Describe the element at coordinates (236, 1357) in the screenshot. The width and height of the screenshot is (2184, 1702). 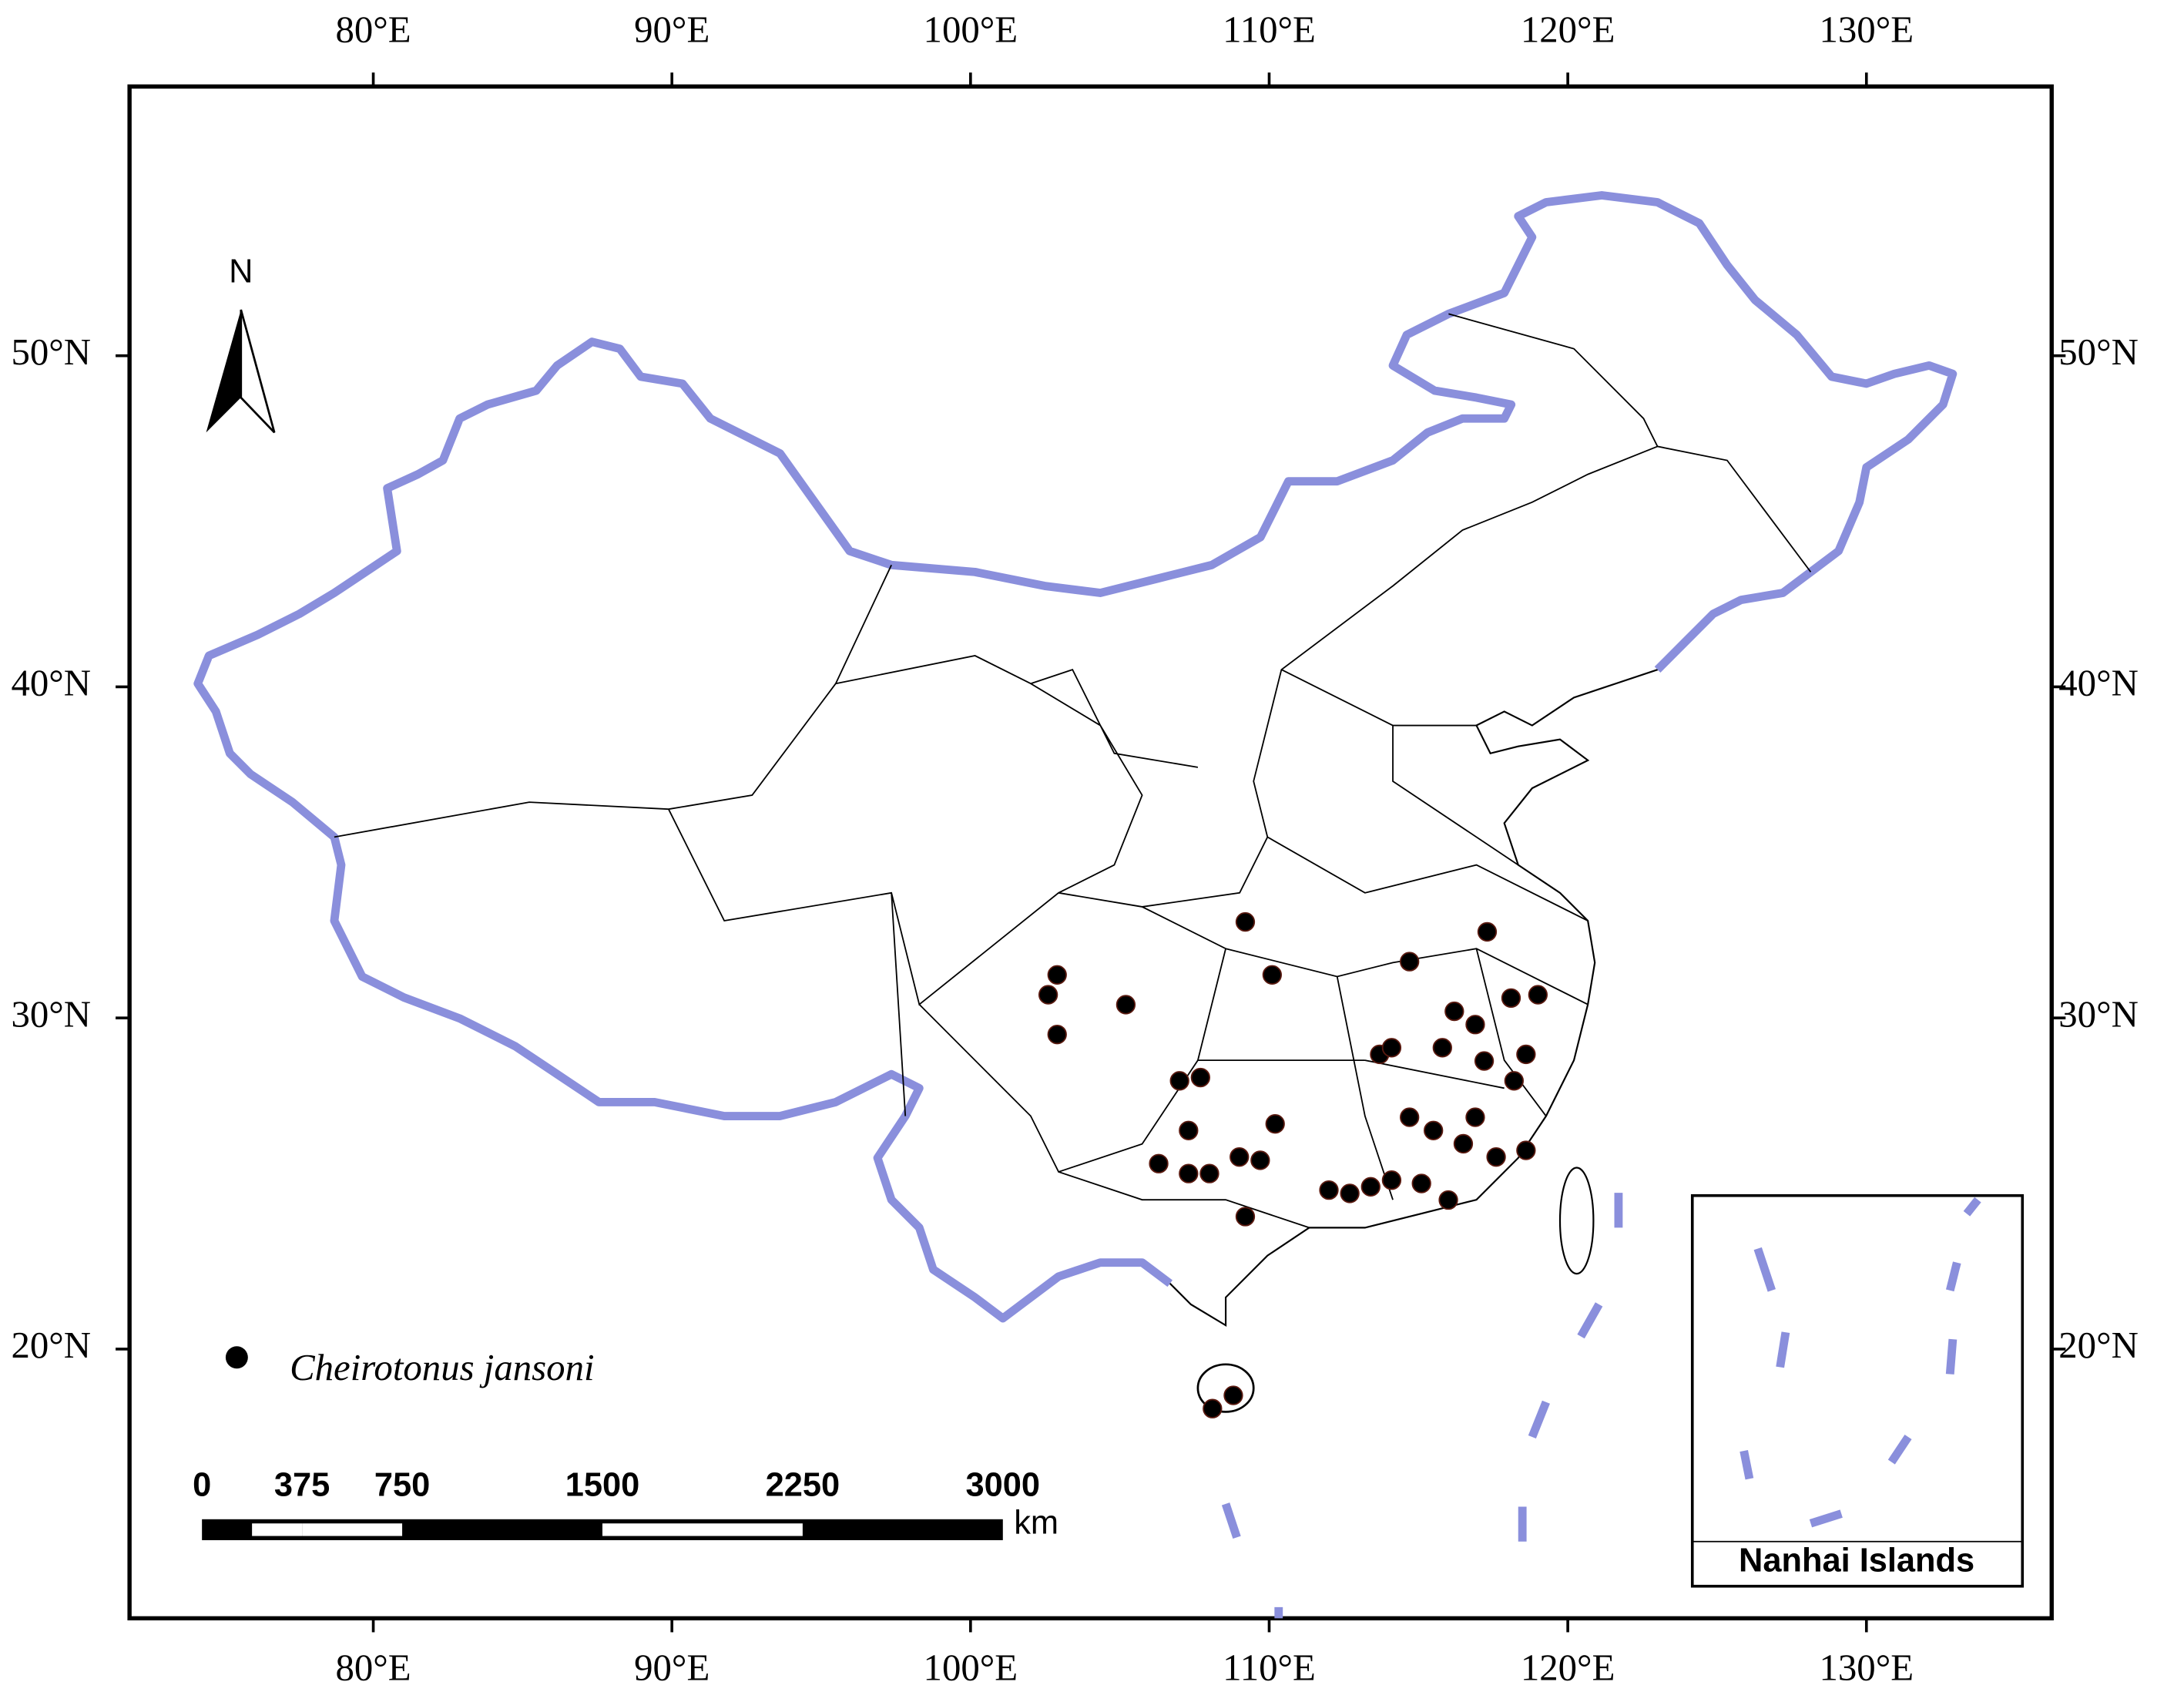
I see `legend-marker` at that location.